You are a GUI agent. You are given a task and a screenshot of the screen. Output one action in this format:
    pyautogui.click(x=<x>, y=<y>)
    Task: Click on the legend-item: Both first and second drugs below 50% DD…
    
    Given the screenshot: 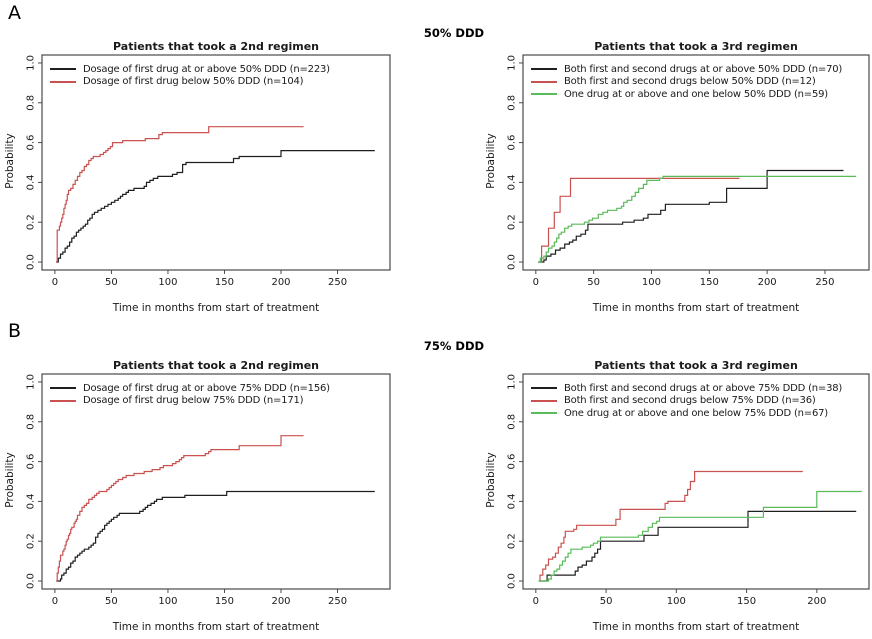 What is the action you would take?
    pyautogui.click(x=686, y=82)
    